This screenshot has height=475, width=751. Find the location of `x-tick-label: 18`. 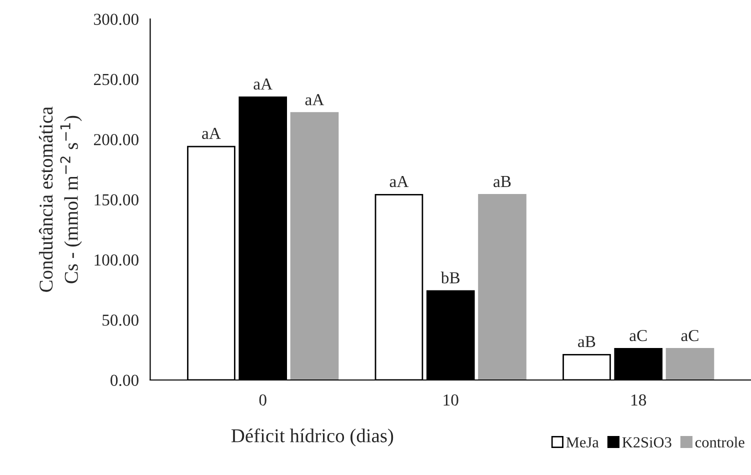

x-tick-label: 18 is located at coordinates (638, 400).